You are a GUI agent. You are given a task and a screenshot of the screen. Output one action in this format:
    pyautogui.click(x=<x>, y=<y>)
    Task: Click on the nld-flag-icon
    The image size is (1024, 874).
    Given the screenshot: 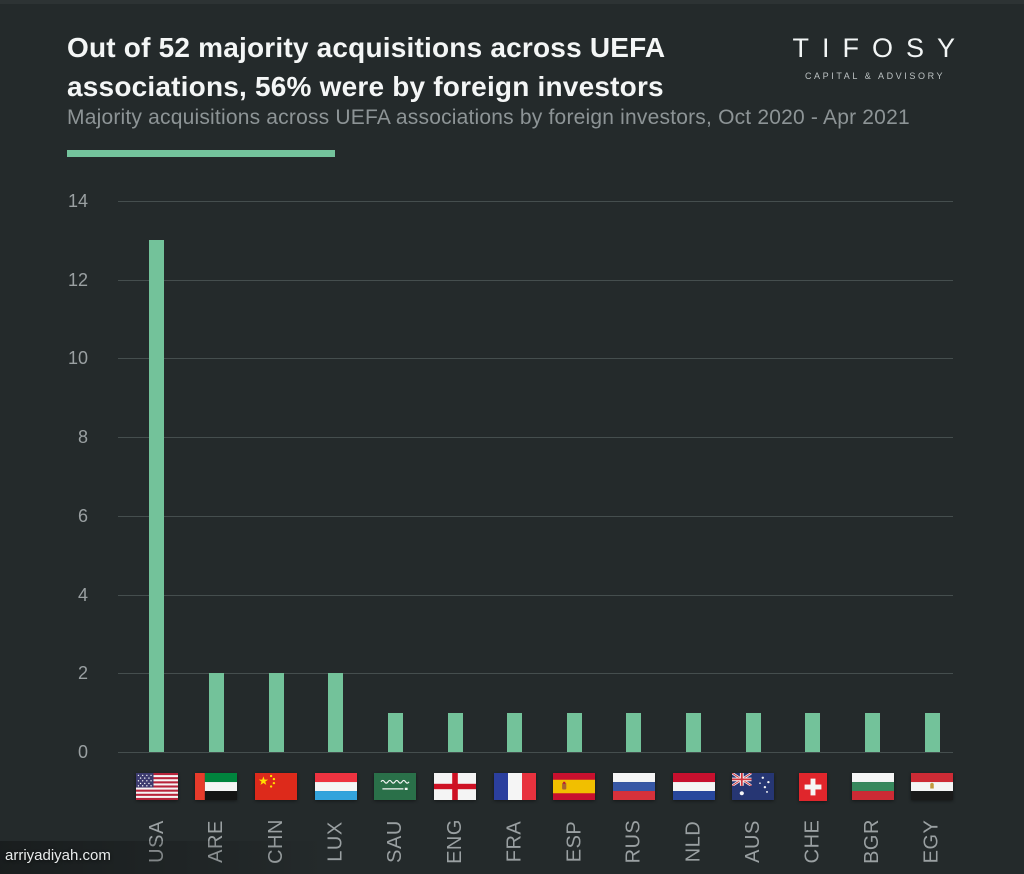 What is the action you would take?
    pyautogui.click(x=693, y=786)
    